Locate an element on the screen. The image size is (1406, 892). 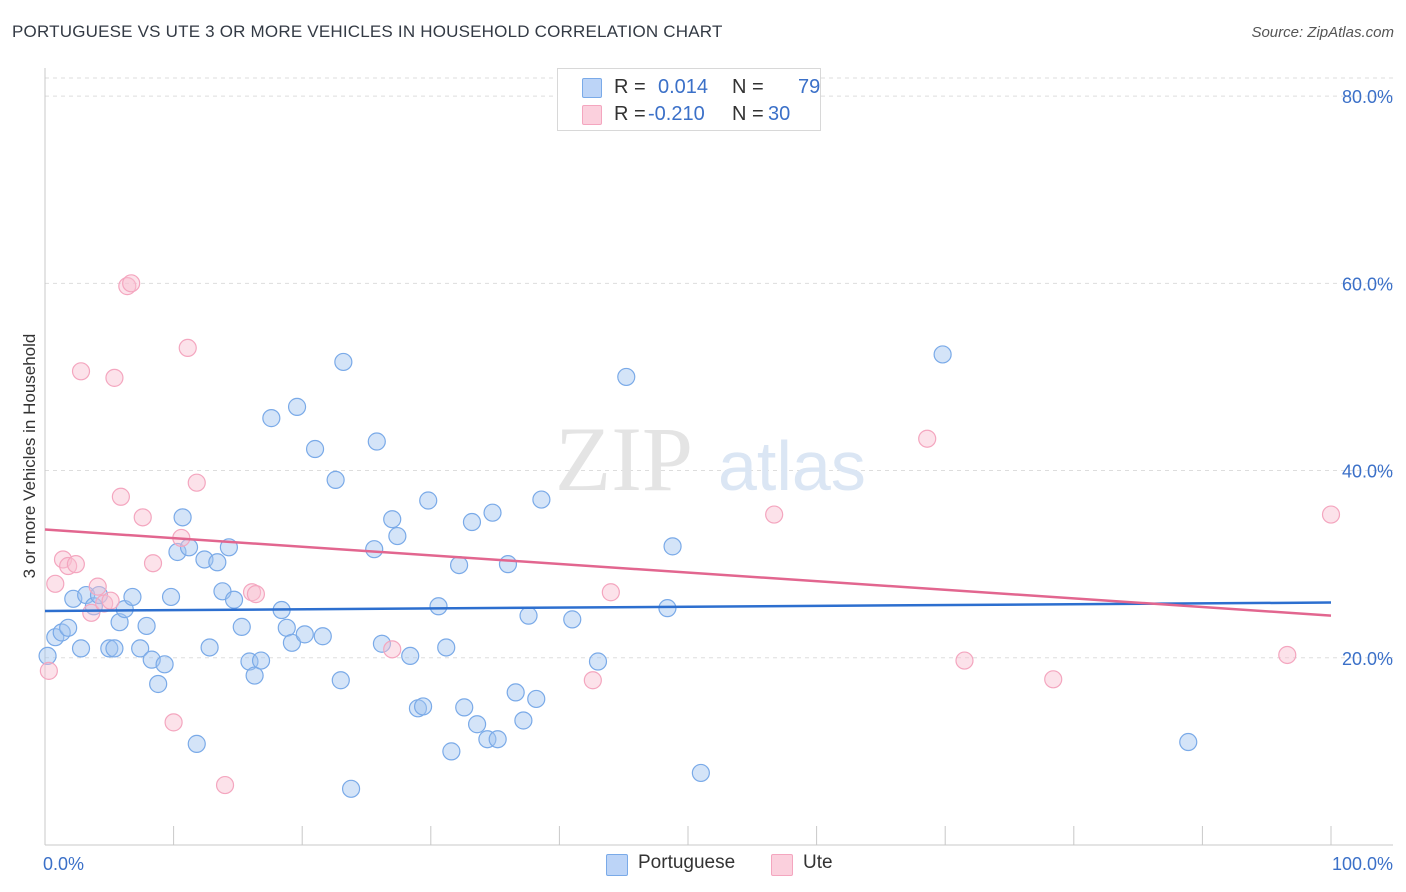
x-tick-label: 100.0% is located at coordinates (1362, 864).